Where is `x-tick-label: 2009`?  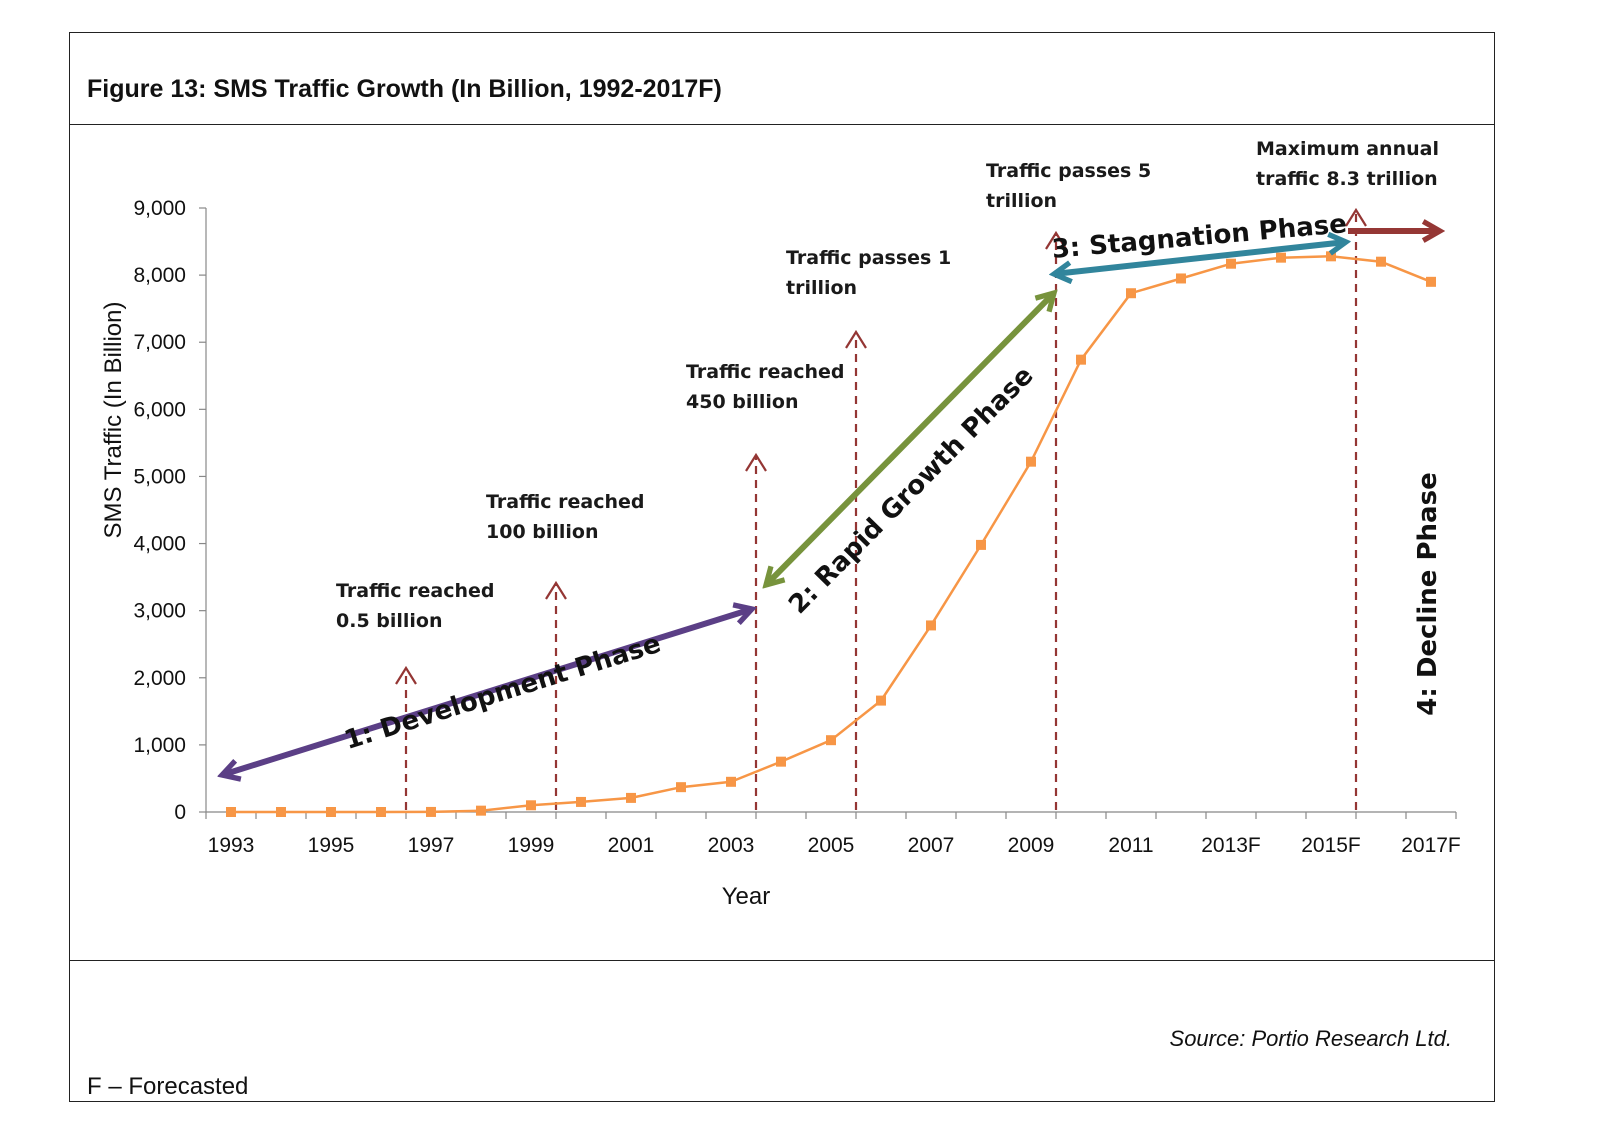
x-tick-label: 2009 is located at coordinates (1031, 845).